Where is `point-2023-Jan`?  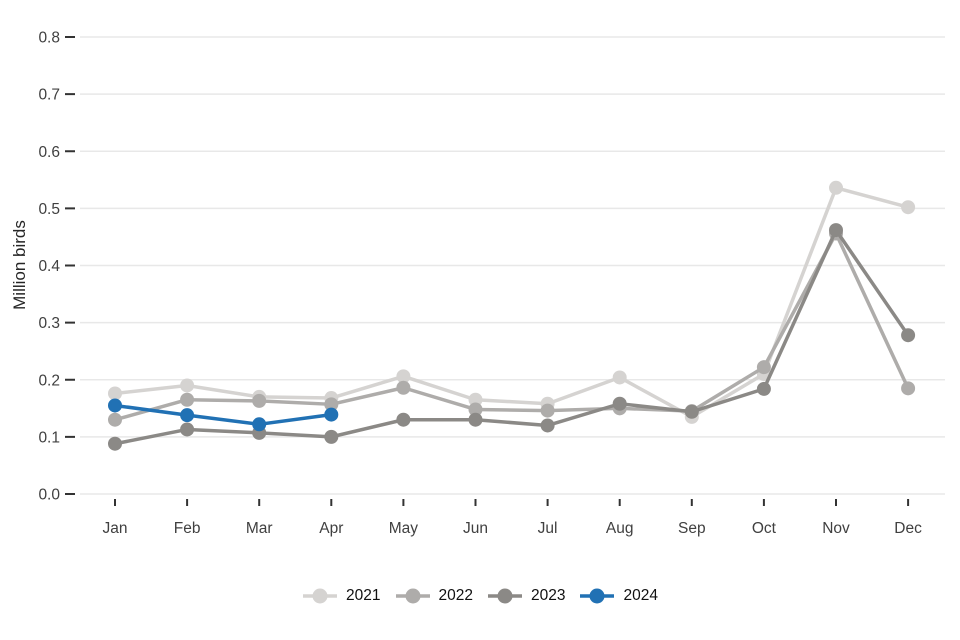 point-2023-Jan is located at coordinates (115, 443).